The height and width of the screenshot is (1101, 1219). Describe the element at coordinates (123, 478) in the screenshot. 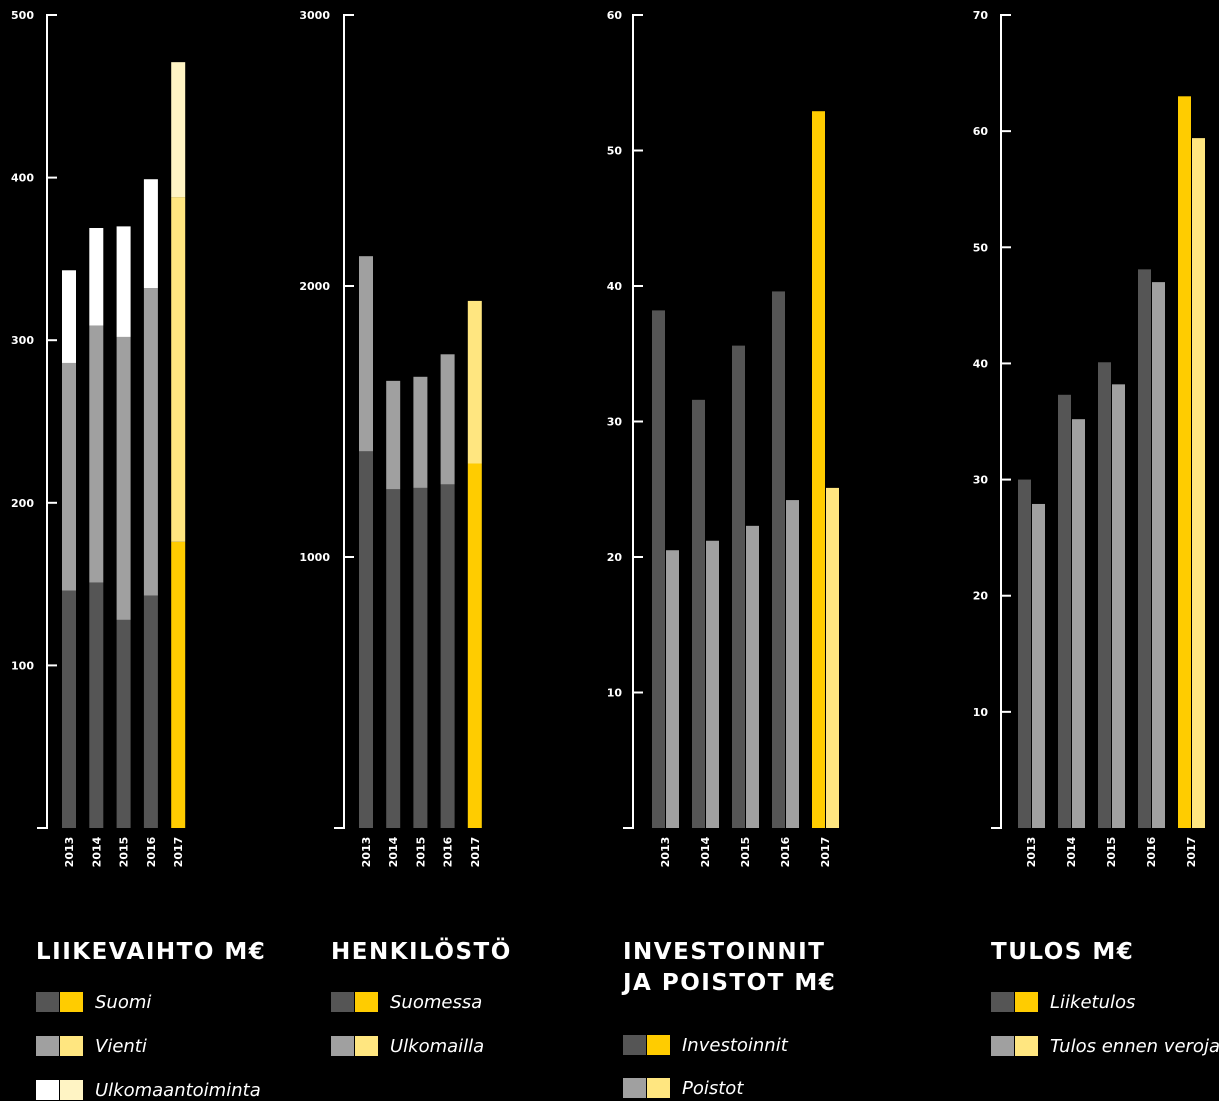

I see `bar-2015-vienti` at that location.